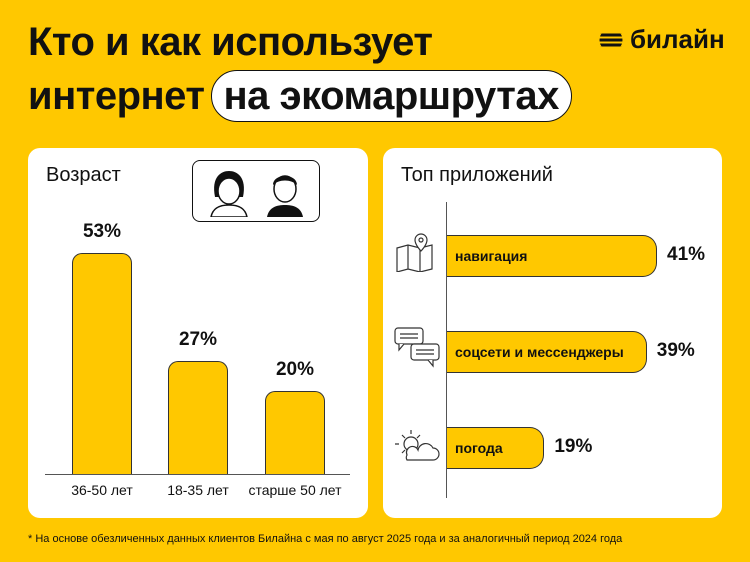 This screenshot has width=750, height=562. I want to click on title-highlight: на экомаршрутах, so click(391, 96).